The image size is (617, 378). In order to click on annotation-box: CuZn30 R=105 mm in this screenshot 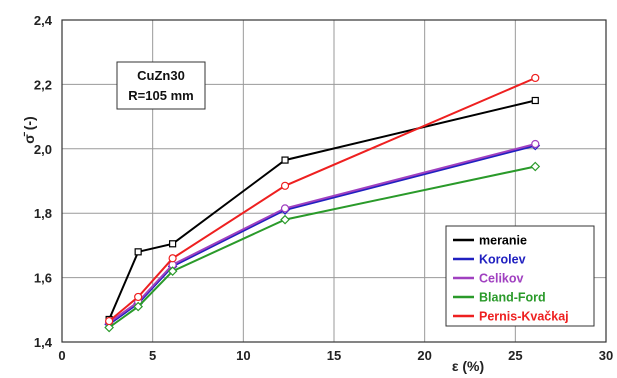, I will do `click(161, 85)`.